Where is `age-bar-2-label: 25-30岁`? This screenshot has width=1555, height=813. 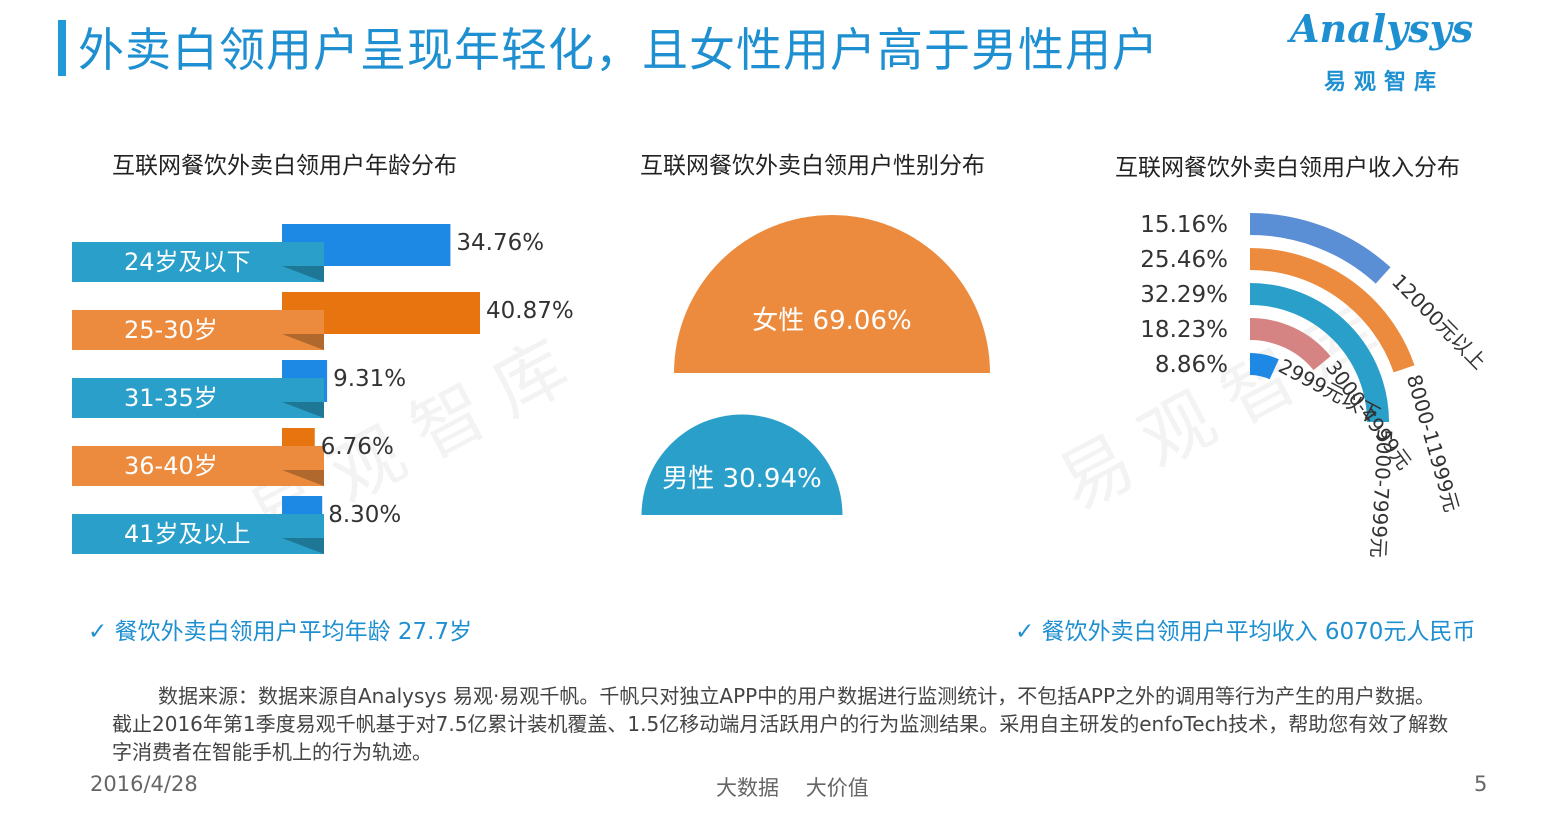
age-bar-2-label: 25-30岁 is located at coordinates (171, 330).